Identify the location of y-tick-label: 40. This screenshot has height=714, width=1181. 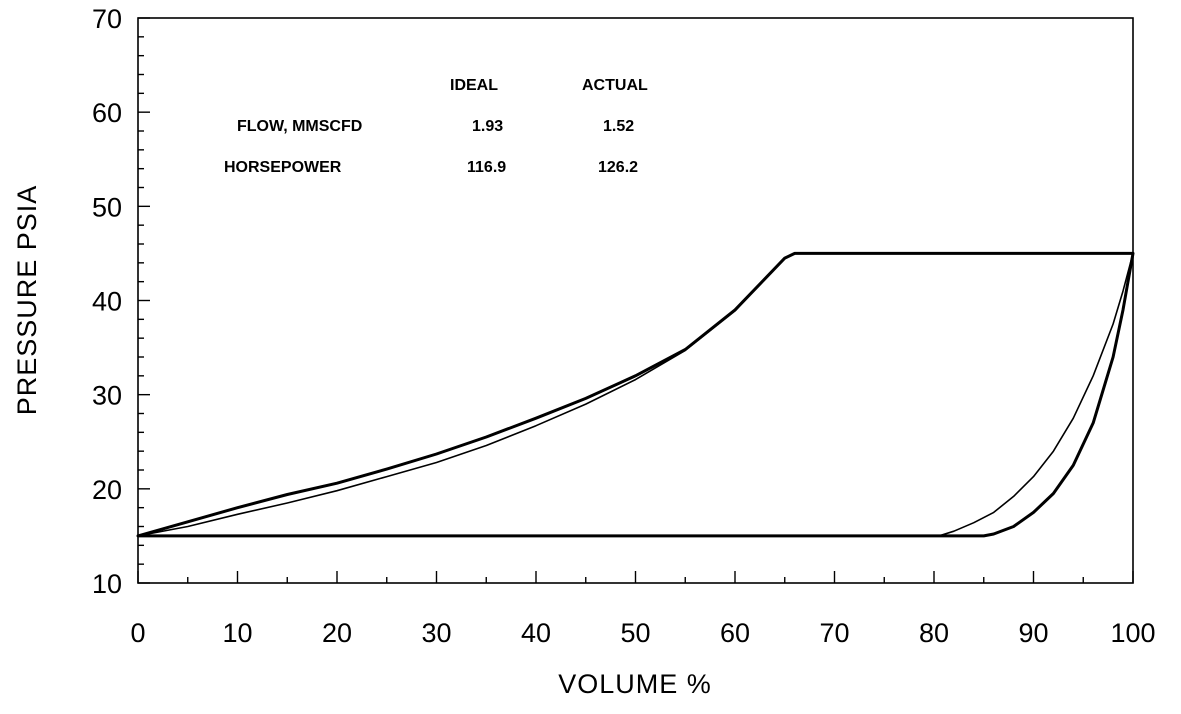
(107, 302).